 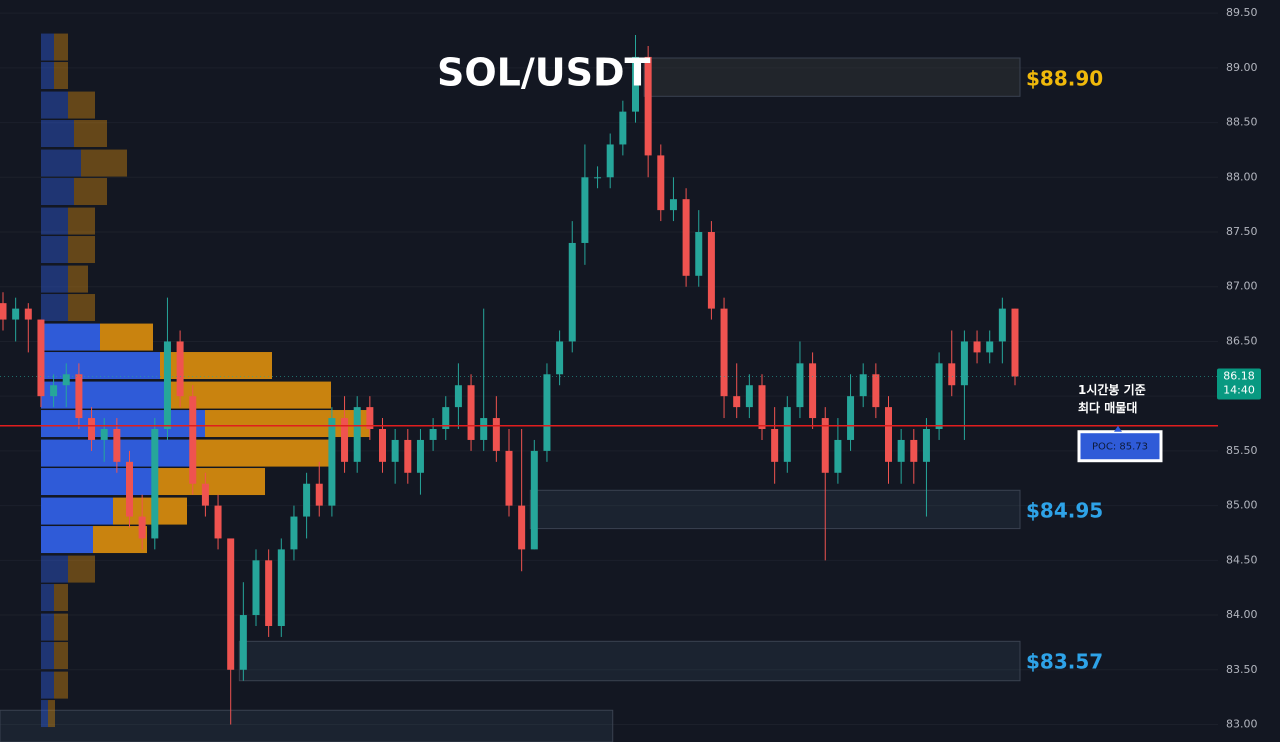 I want to click on y-tick-label: 86.50, so click(x=1242, y=340).